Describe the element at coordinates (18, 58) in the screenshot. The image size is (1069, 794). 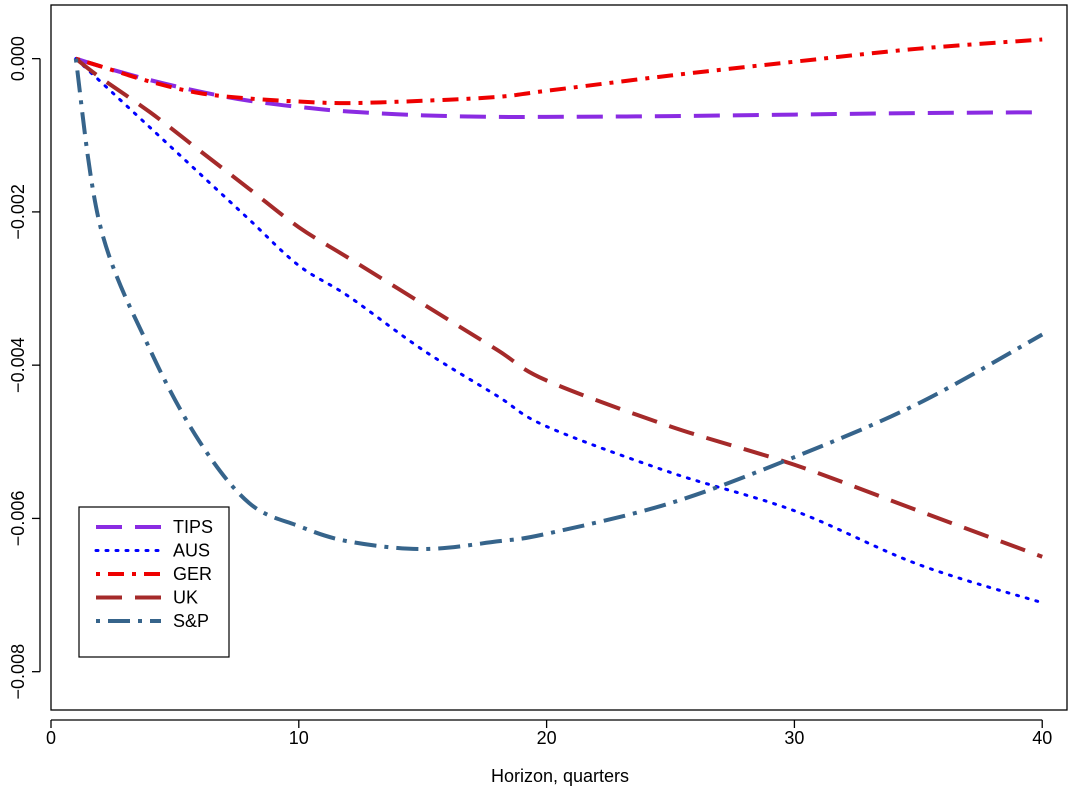
I see `y-tick-label: 0.000` at that location.